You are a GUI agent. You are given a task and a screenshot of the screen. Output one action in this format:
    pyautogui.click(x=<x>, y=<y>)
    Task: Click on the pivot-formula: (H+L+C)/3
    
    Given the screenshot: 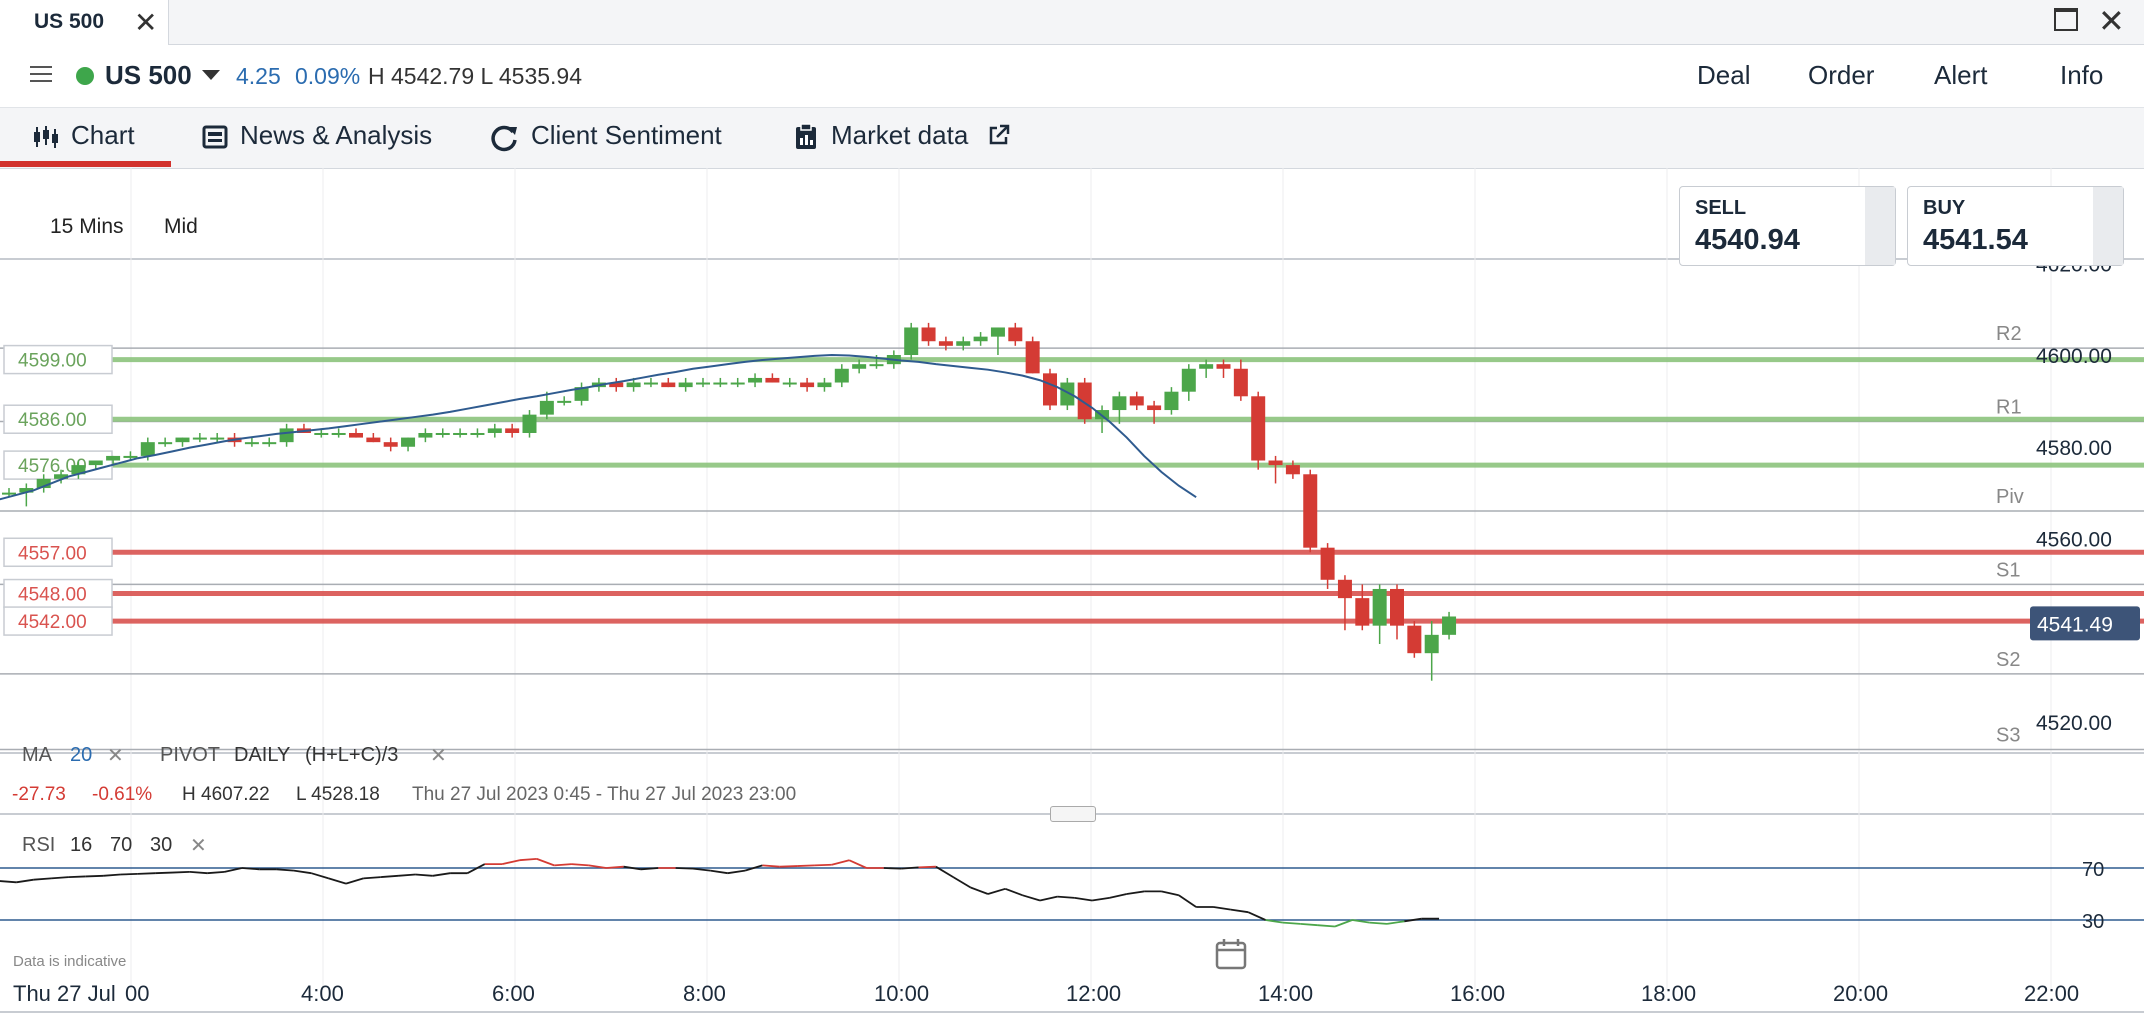 What is the action you would take?
    pyautogui.click(x=352, y=755)
    